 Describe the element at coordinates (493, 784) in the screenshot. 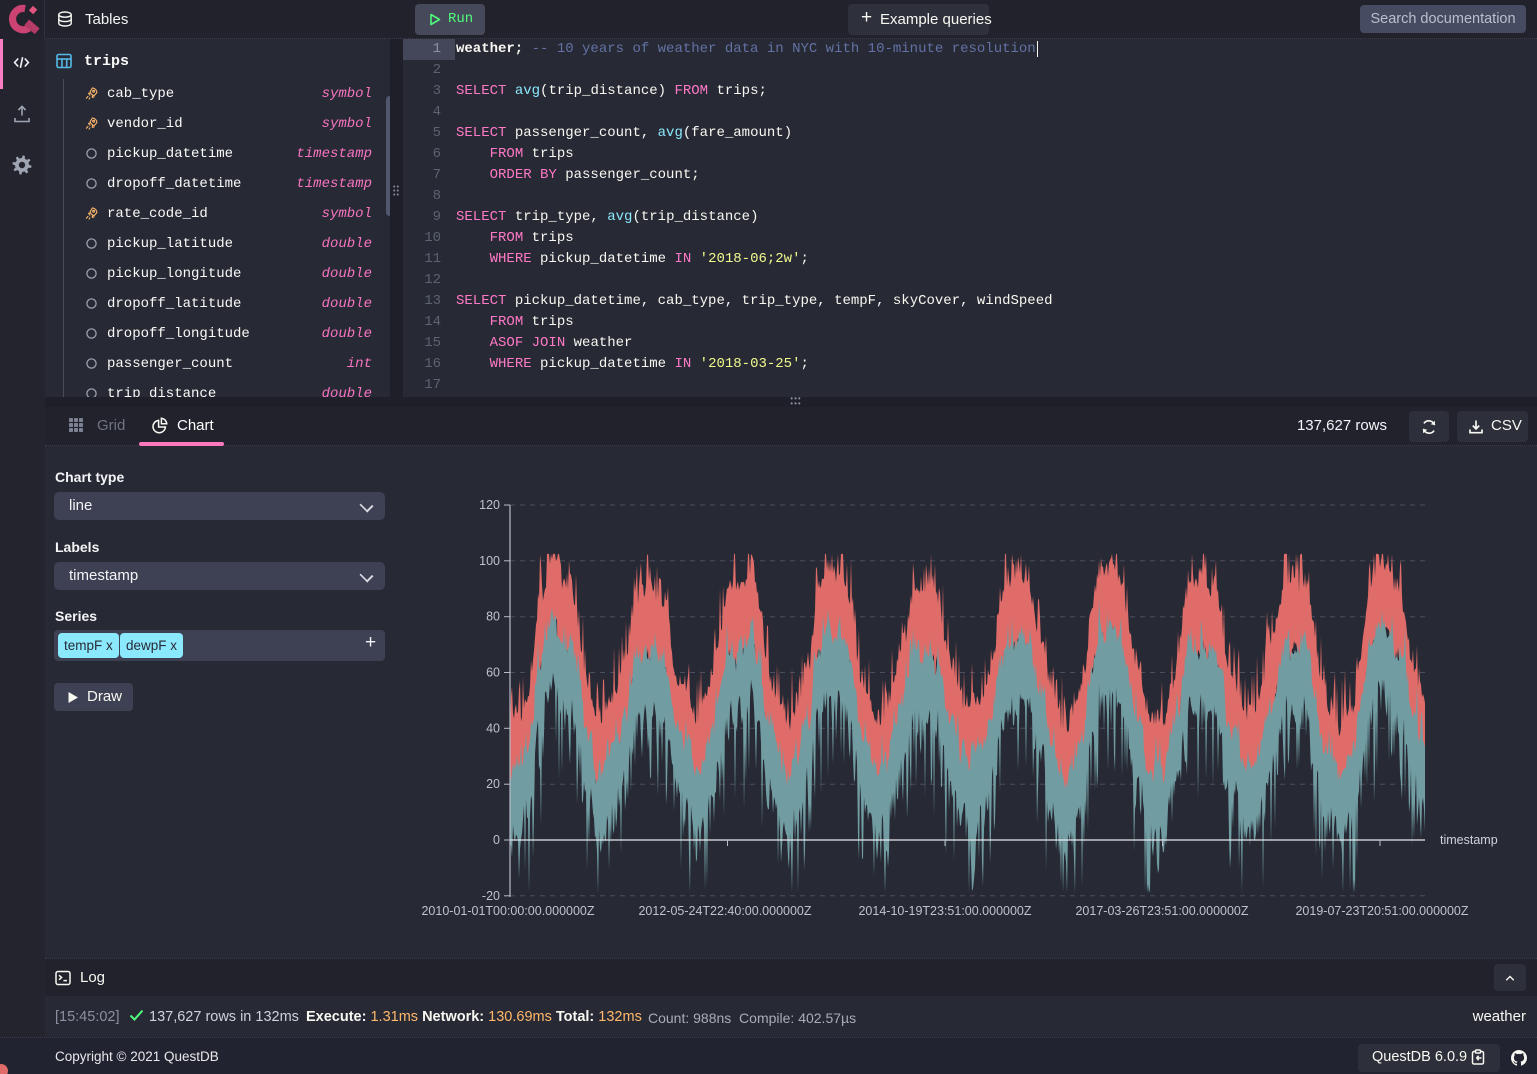

I see `svg-text: 20` at that location.